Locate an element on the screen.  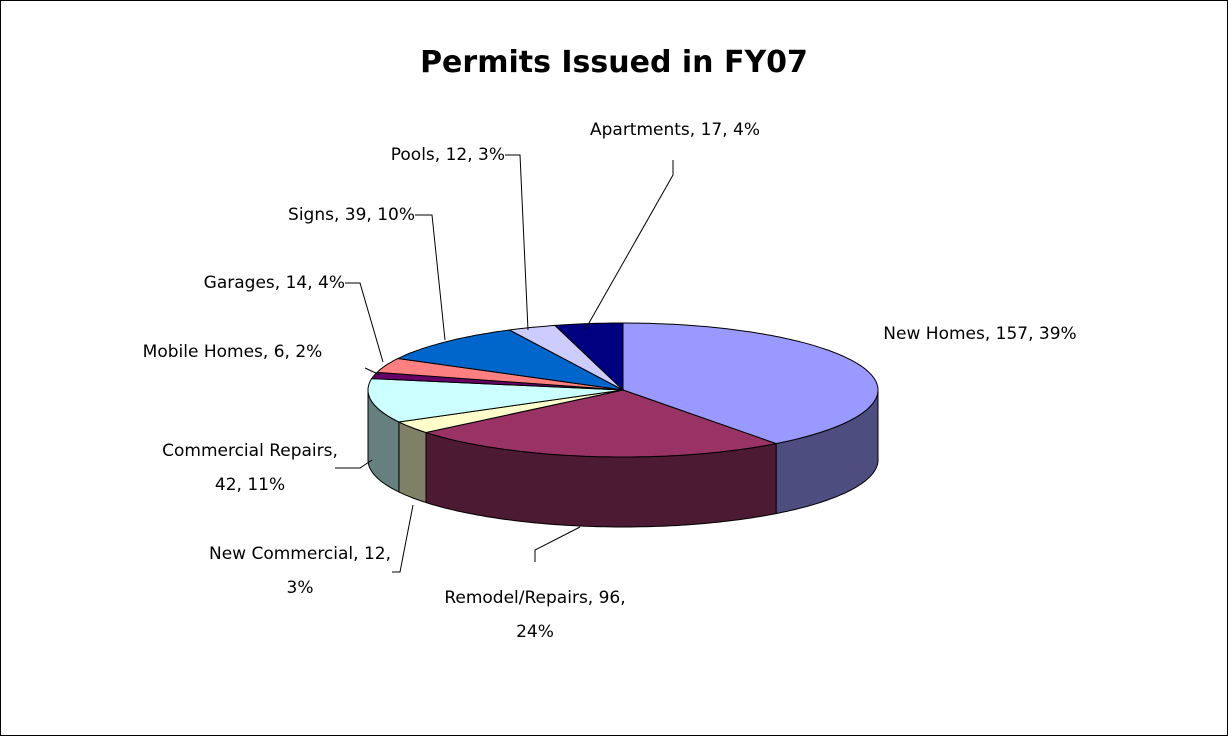
data-label: New Commercial, 12, 3% is located at coordinates (299, 571).